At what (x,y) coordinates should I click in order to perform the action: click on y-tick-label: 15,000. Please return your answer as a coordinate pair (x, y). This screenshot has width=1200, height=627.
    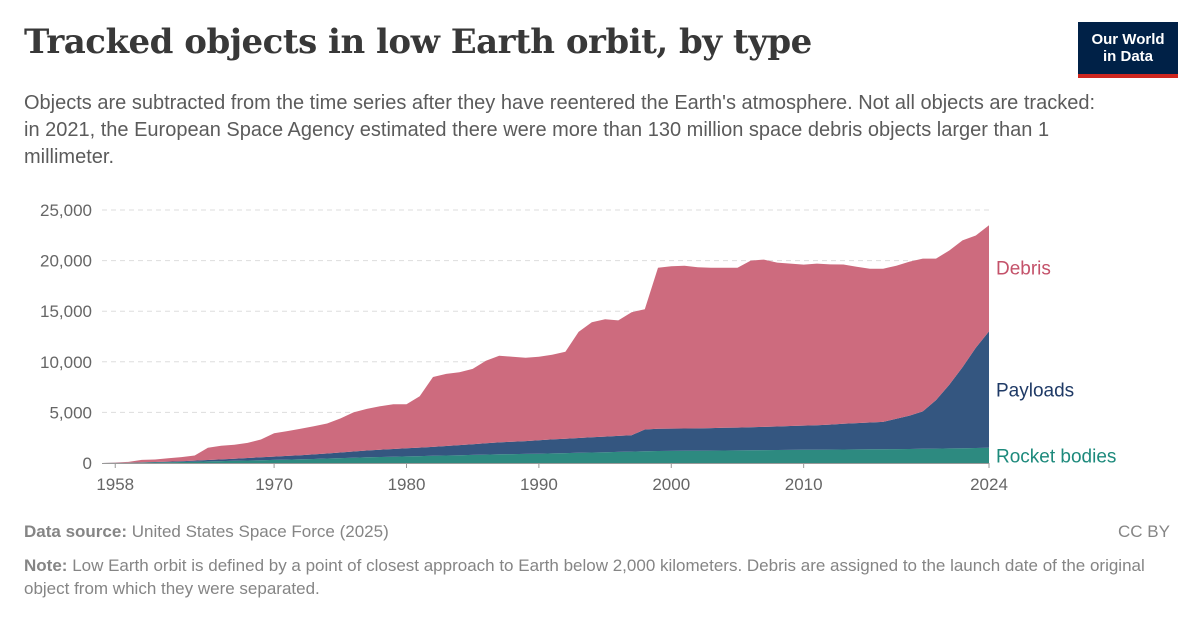
    Looking at the image, I should click on (66, 311).